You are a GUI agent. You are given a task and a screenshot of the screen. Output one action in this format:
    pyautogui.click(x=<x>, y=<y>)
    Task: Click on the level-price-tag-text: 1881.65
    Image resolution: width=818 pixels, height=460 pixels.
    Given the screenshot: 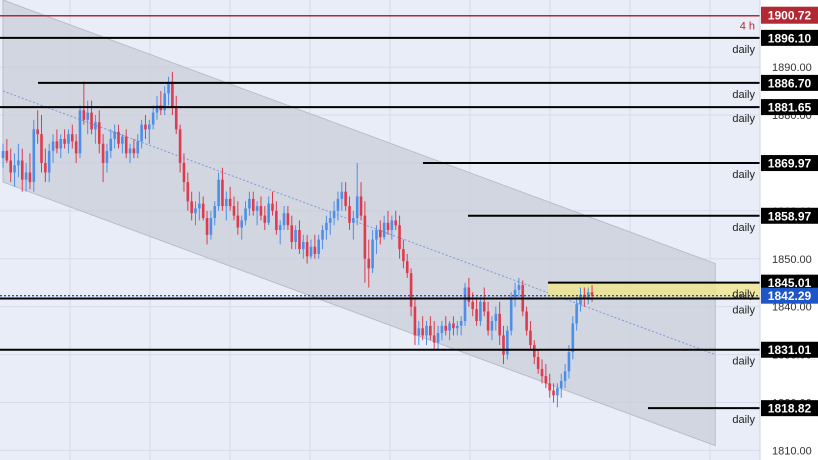 What is the action you would take?
    pyautogui.click(x=790, y=108)
    